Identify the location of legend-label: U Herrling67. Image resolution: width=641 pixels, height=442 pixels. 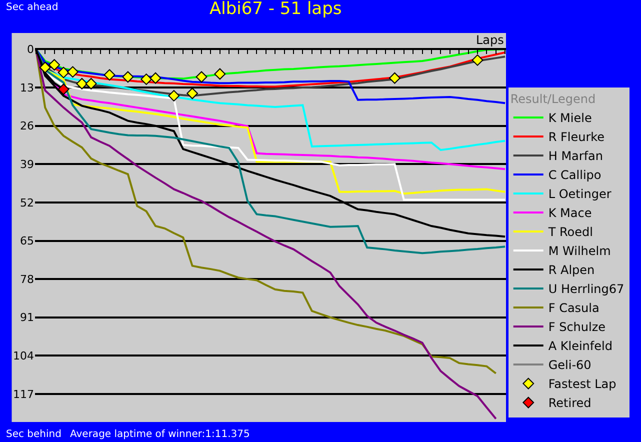
(586, 289).